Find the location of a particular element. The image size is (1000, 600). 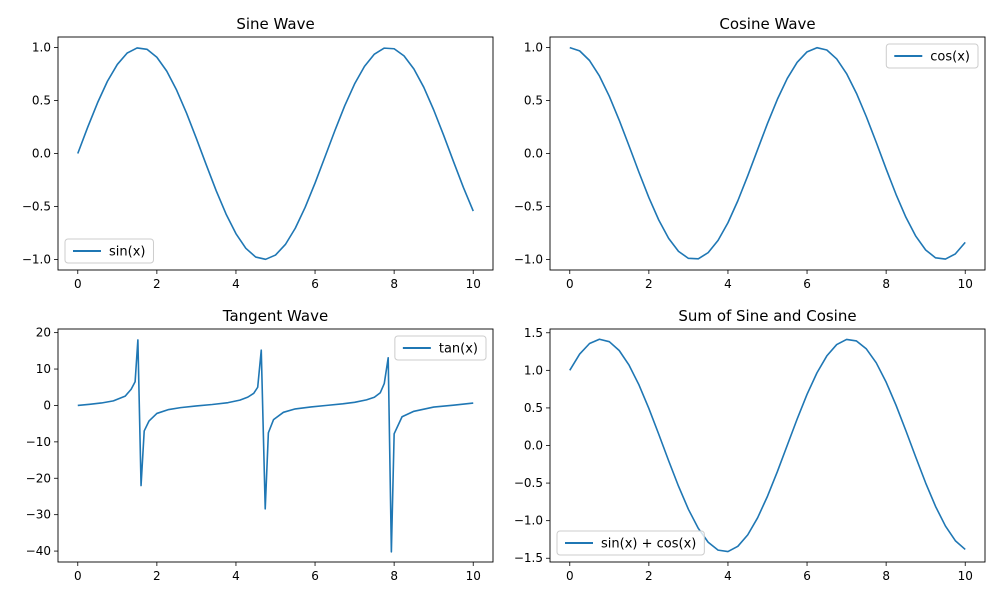

y-tick-label: 1.5 is located at coordinates (533, 333).